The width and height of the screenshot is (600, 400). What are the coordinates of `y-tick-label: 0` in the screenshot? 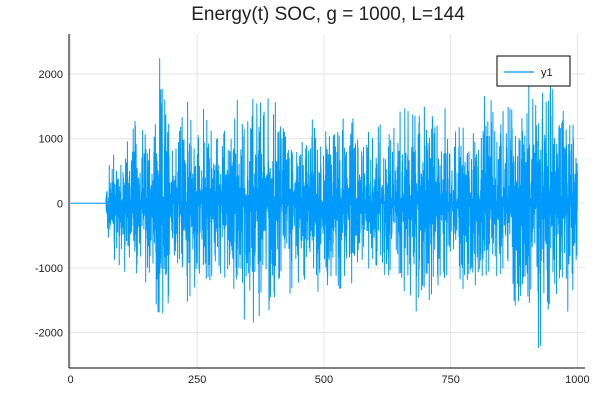 It's located at (60, 204).